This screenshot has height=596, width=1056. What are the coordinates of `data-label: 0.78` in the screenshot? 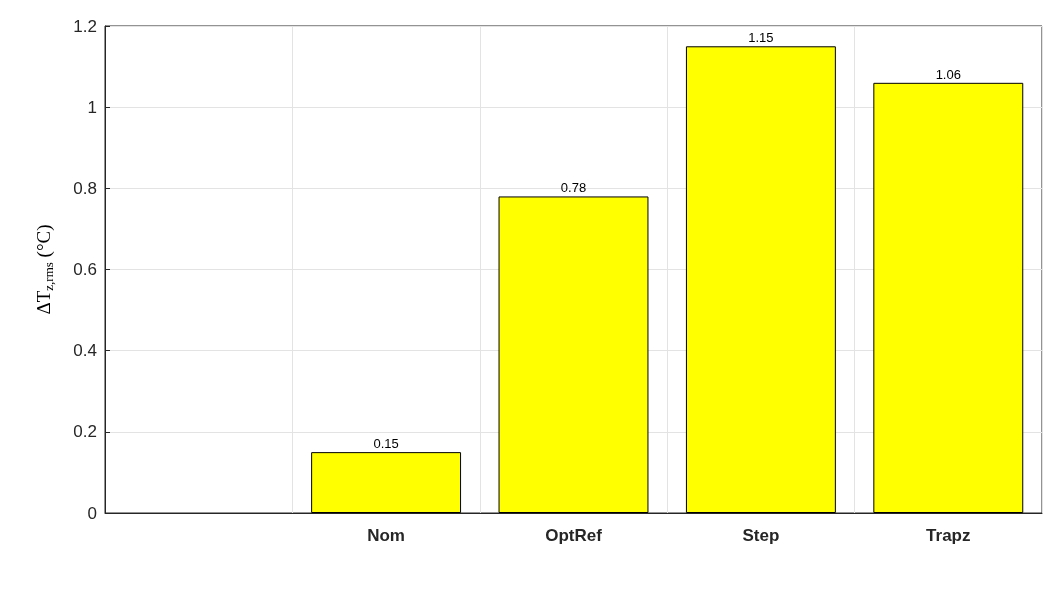 It's located at (573, 188).